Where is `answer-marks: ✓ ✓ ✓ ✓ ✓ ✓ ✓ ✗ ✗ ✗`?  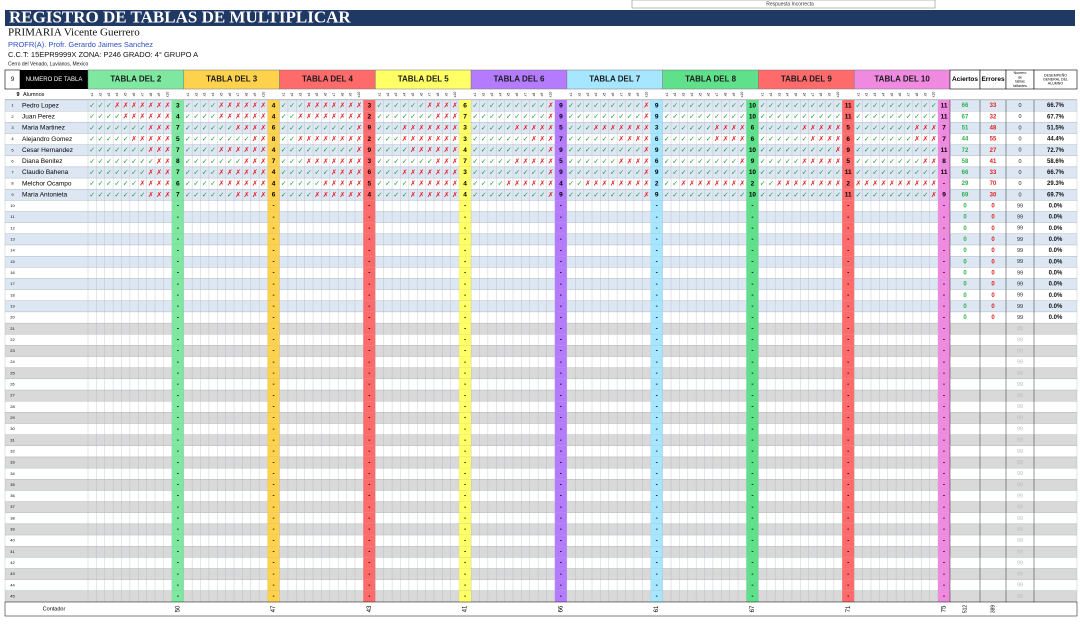 answer-marks: ✓ ✓ ✓ ✓ ✓ ✓ ✓ ✗ ✗ ✗ is located at coordinates (129, 128).